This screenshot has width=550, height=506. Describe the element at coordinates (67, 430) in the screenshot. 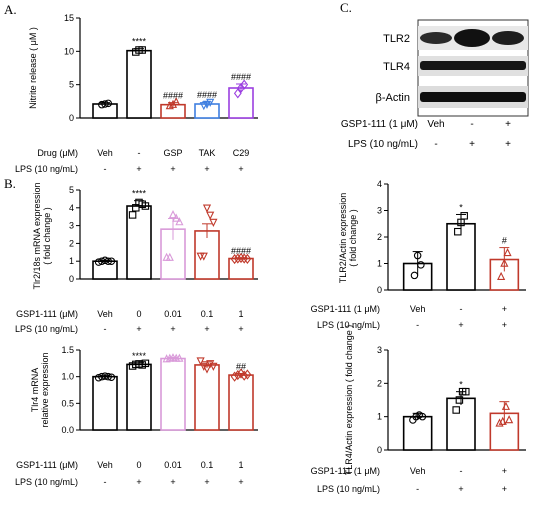

I see `y-tick-label: 0.0` at that location.